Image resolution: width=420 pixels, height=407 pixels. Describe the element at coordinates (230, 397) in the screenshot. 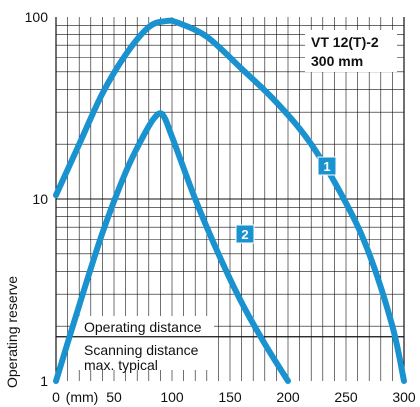

I see `x-tick-label: 150` at that location.